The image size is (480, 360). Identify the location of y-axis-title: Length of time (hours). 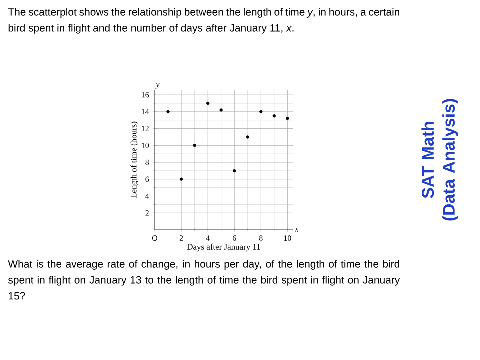
(134, 160).